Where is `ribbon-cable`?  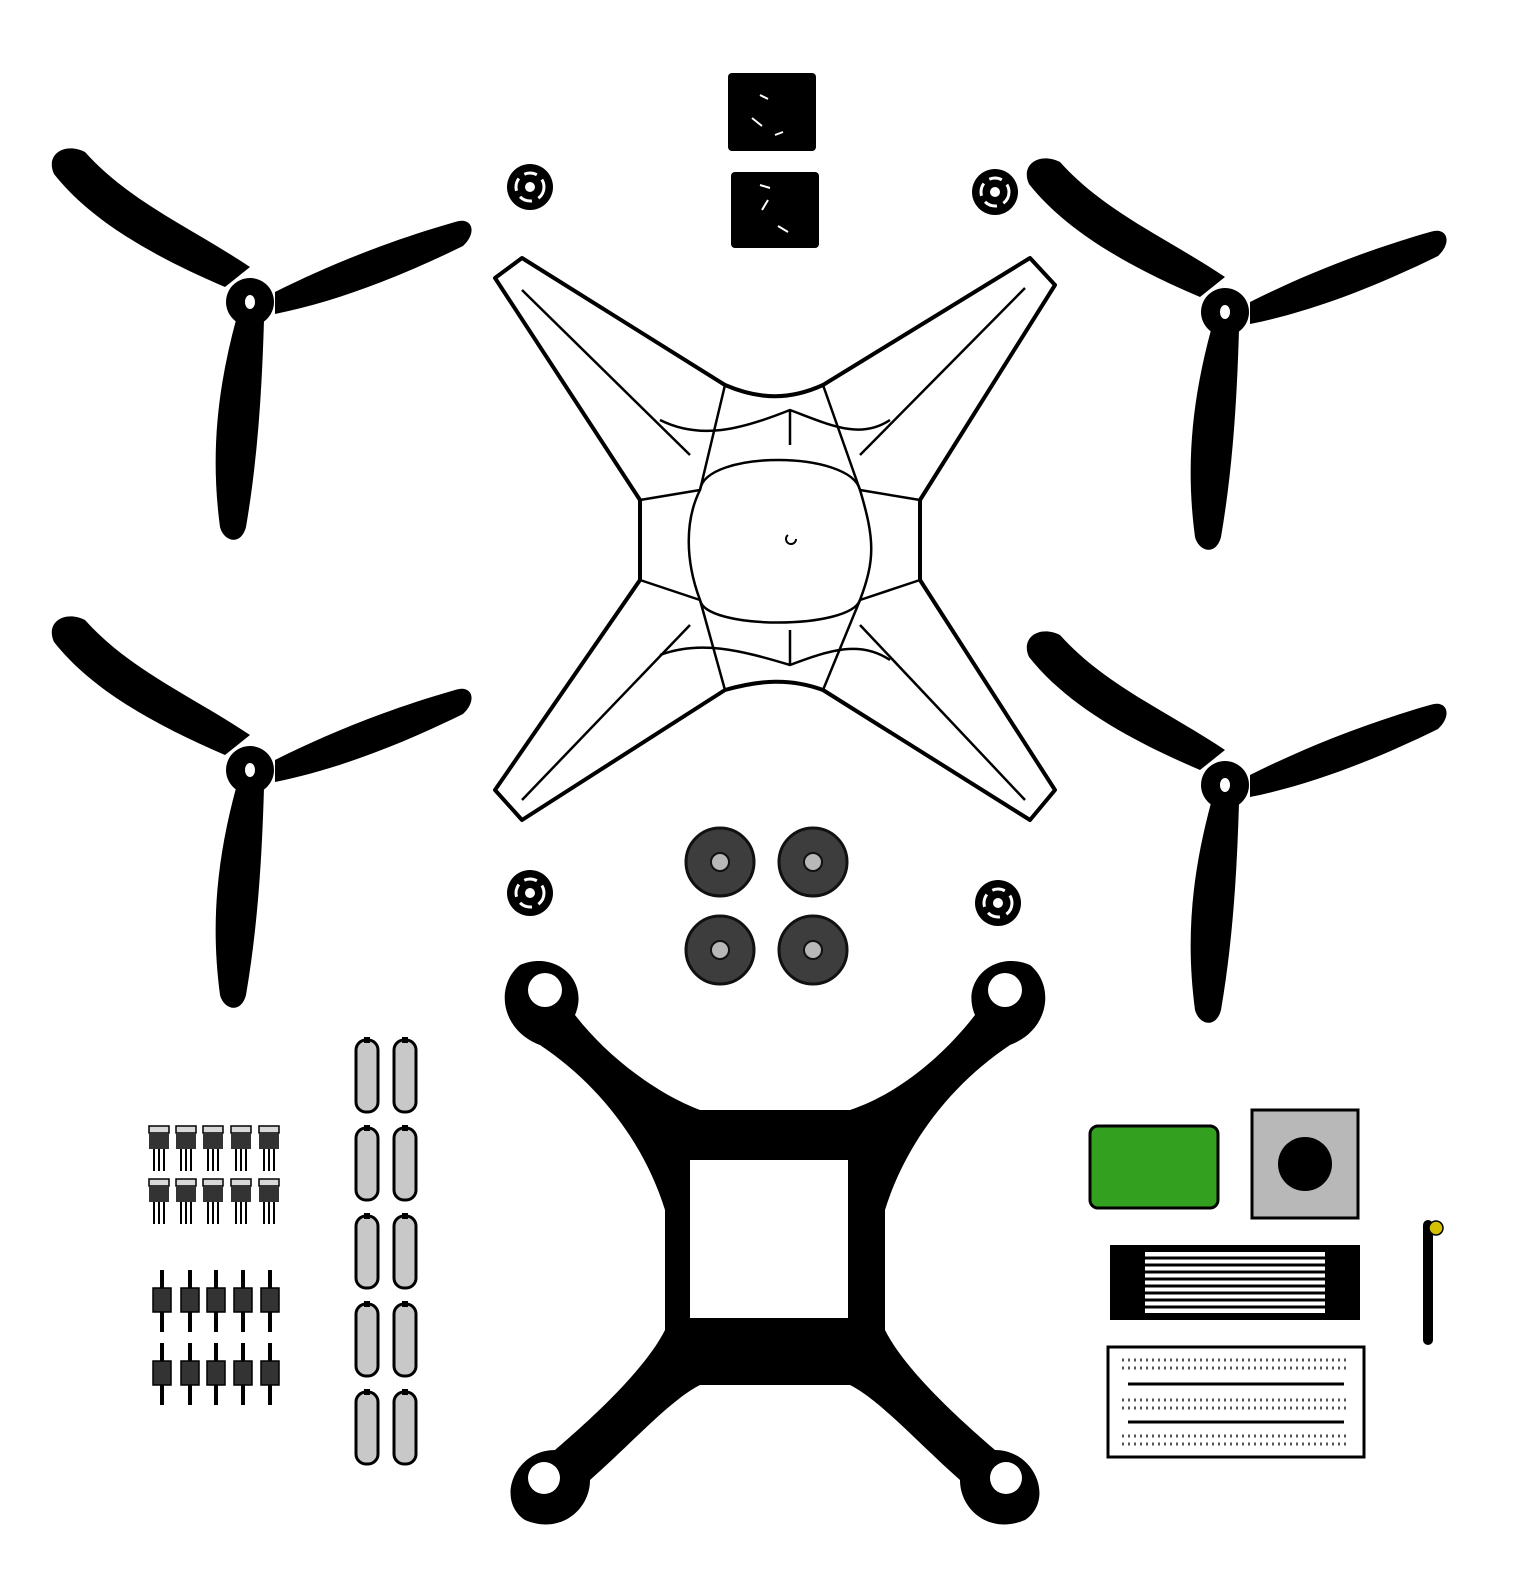 ribbon-cable is located at coordinates (1235, 1282).